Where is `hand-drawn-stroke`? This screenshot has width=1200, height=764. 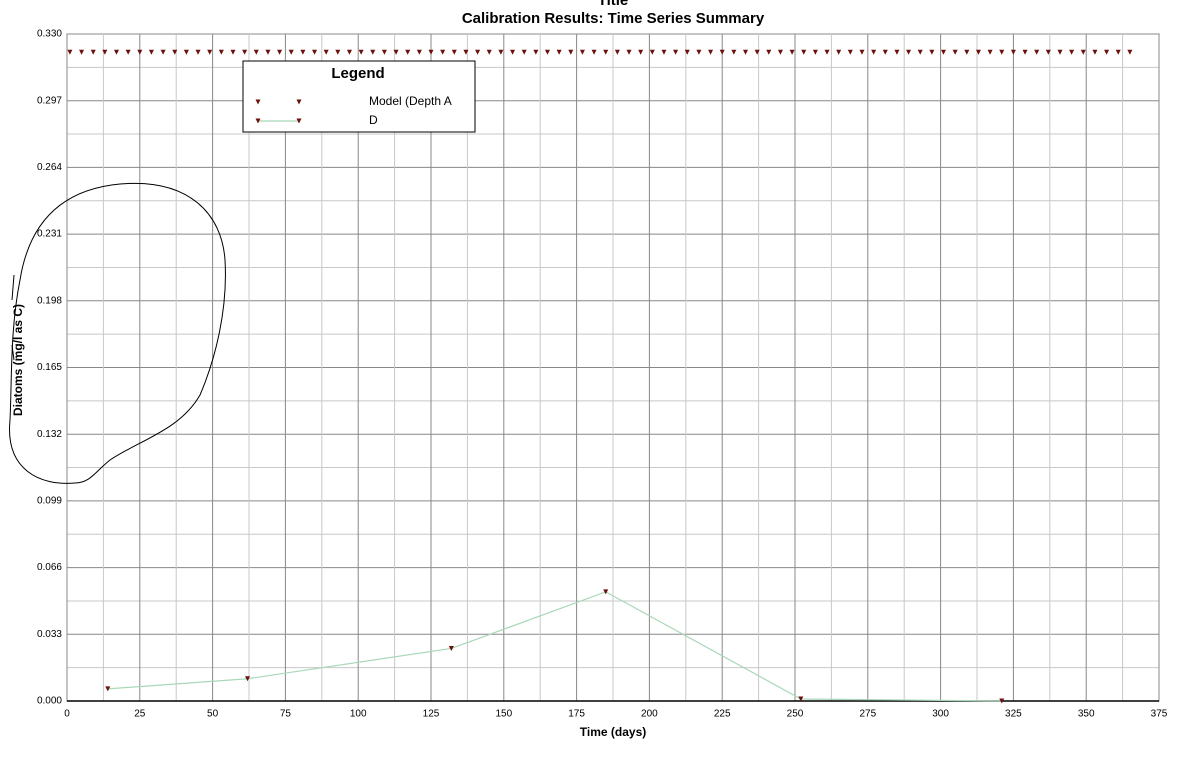 hand-drawn-stroke is located at coordinates (13, 317).